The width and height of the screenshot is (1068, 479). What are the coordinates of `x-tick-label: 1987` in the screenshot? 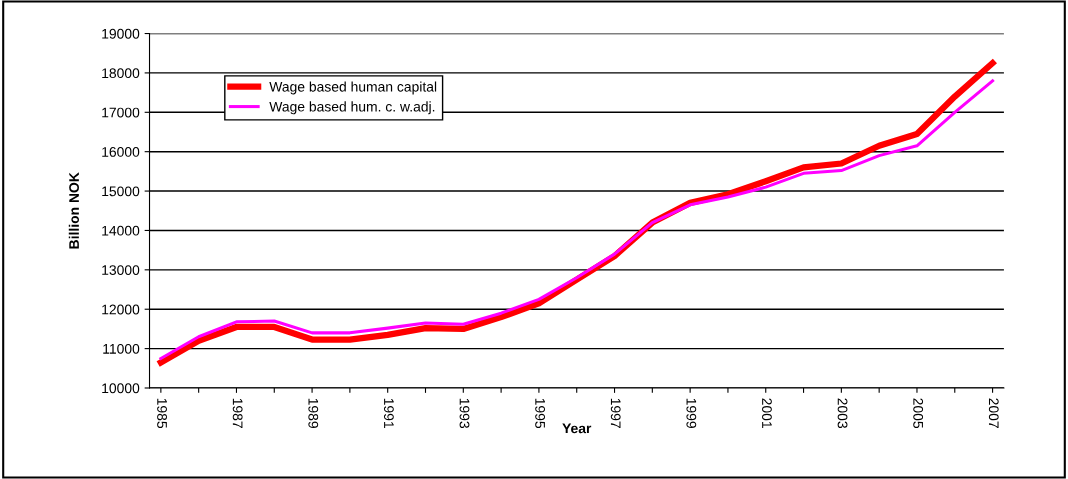 It's located at (237, 413).